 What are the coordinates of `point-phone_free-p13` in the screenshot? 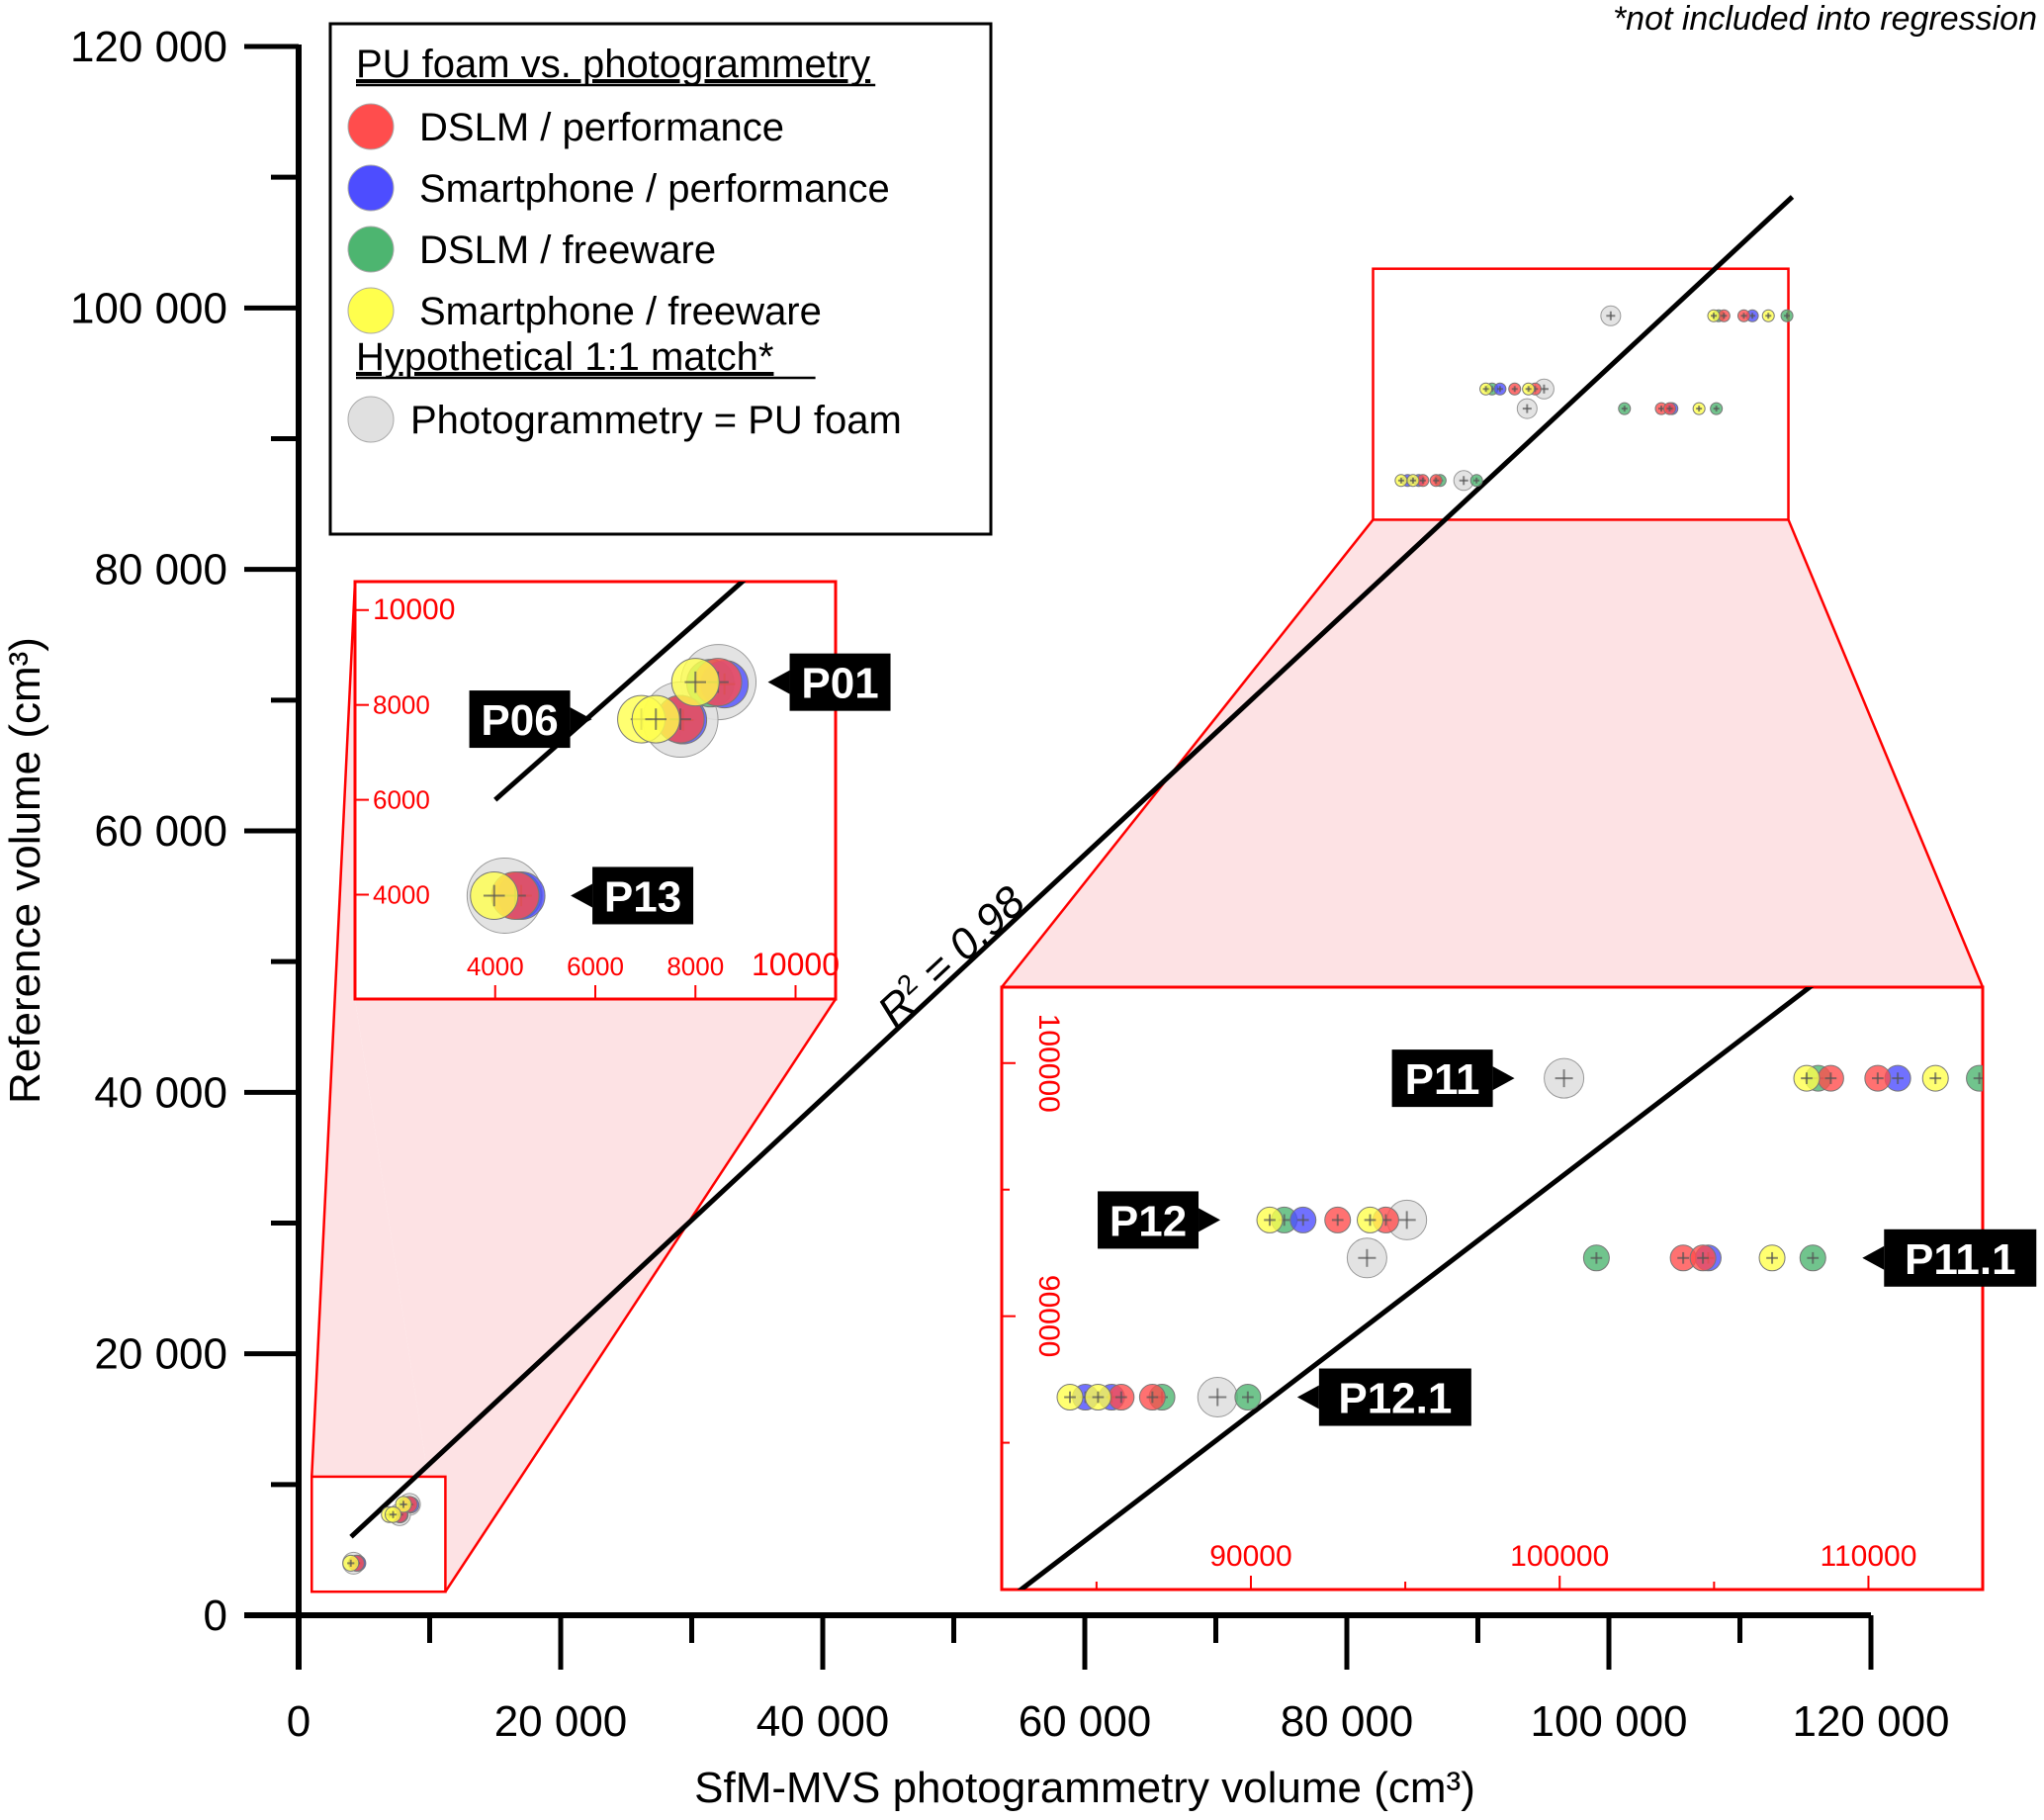 It's located at (351, 1563).